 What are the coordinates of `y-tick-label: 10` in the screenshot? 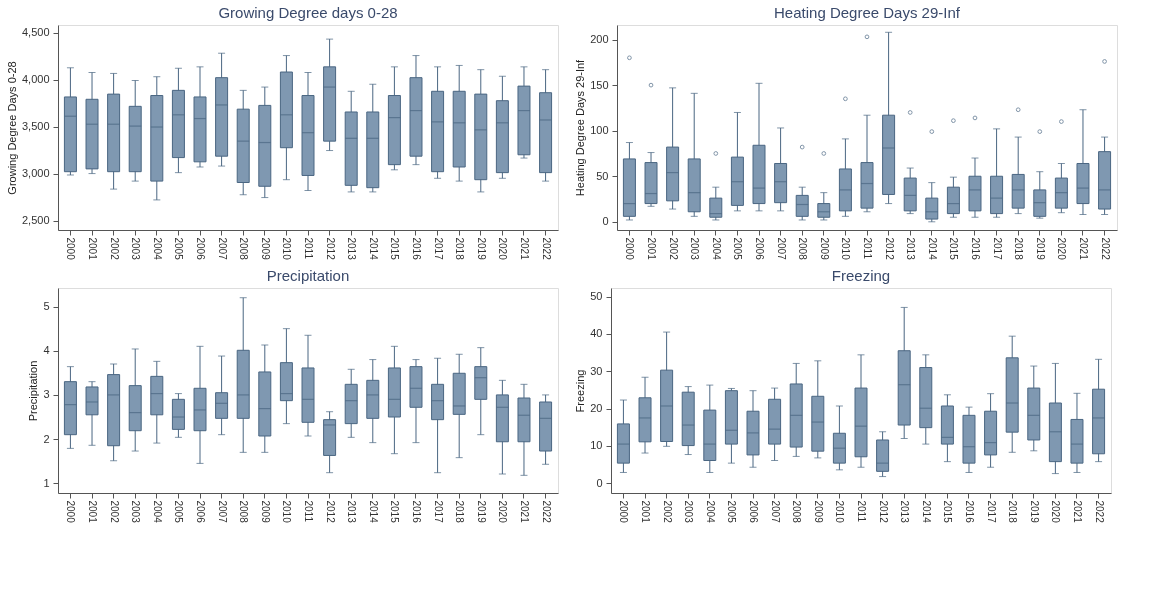 It's located at (596, 445).